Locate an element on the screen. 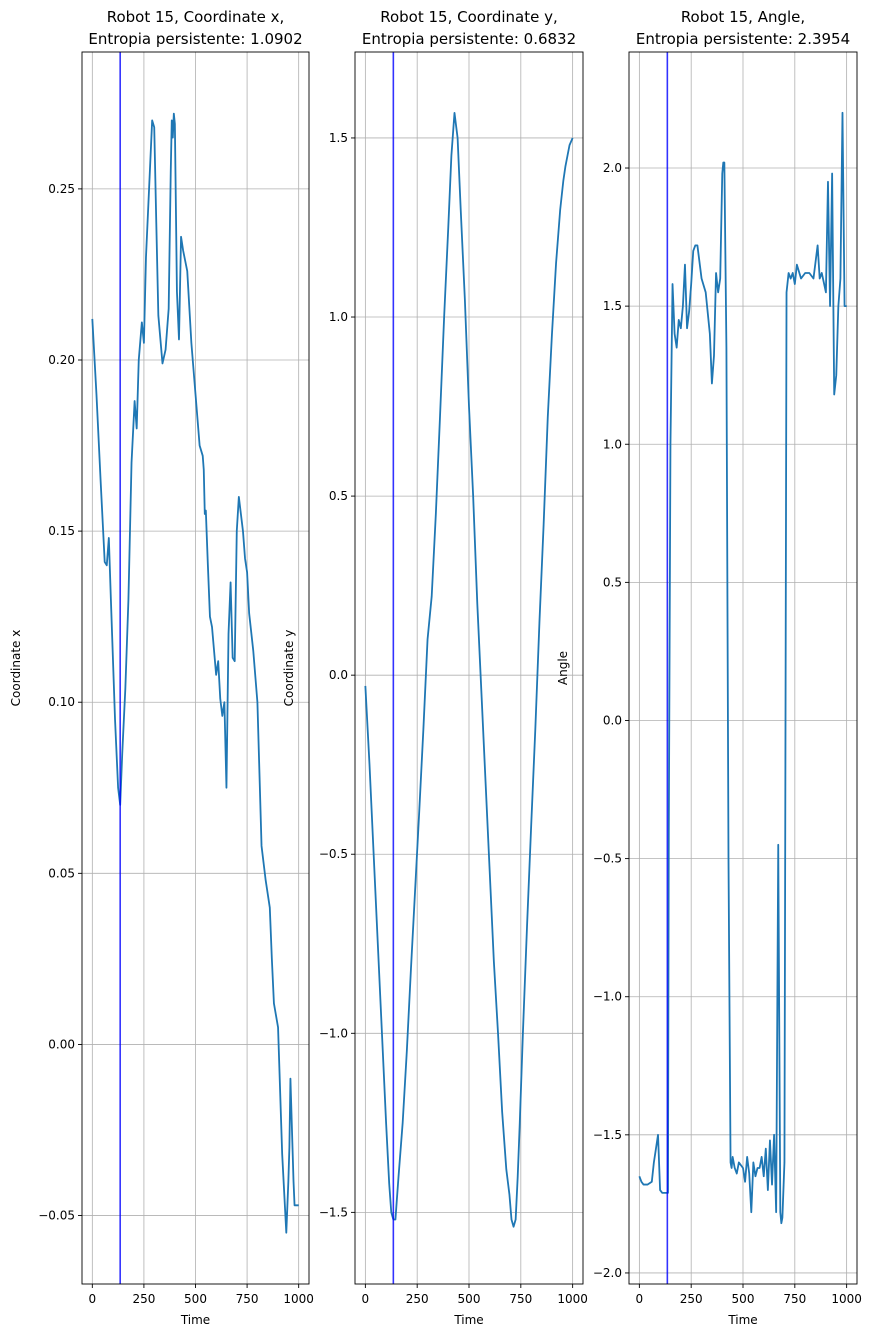  chart-subtitle: Entropia persistente: 0.6832 is located at coordinates (469, 39).